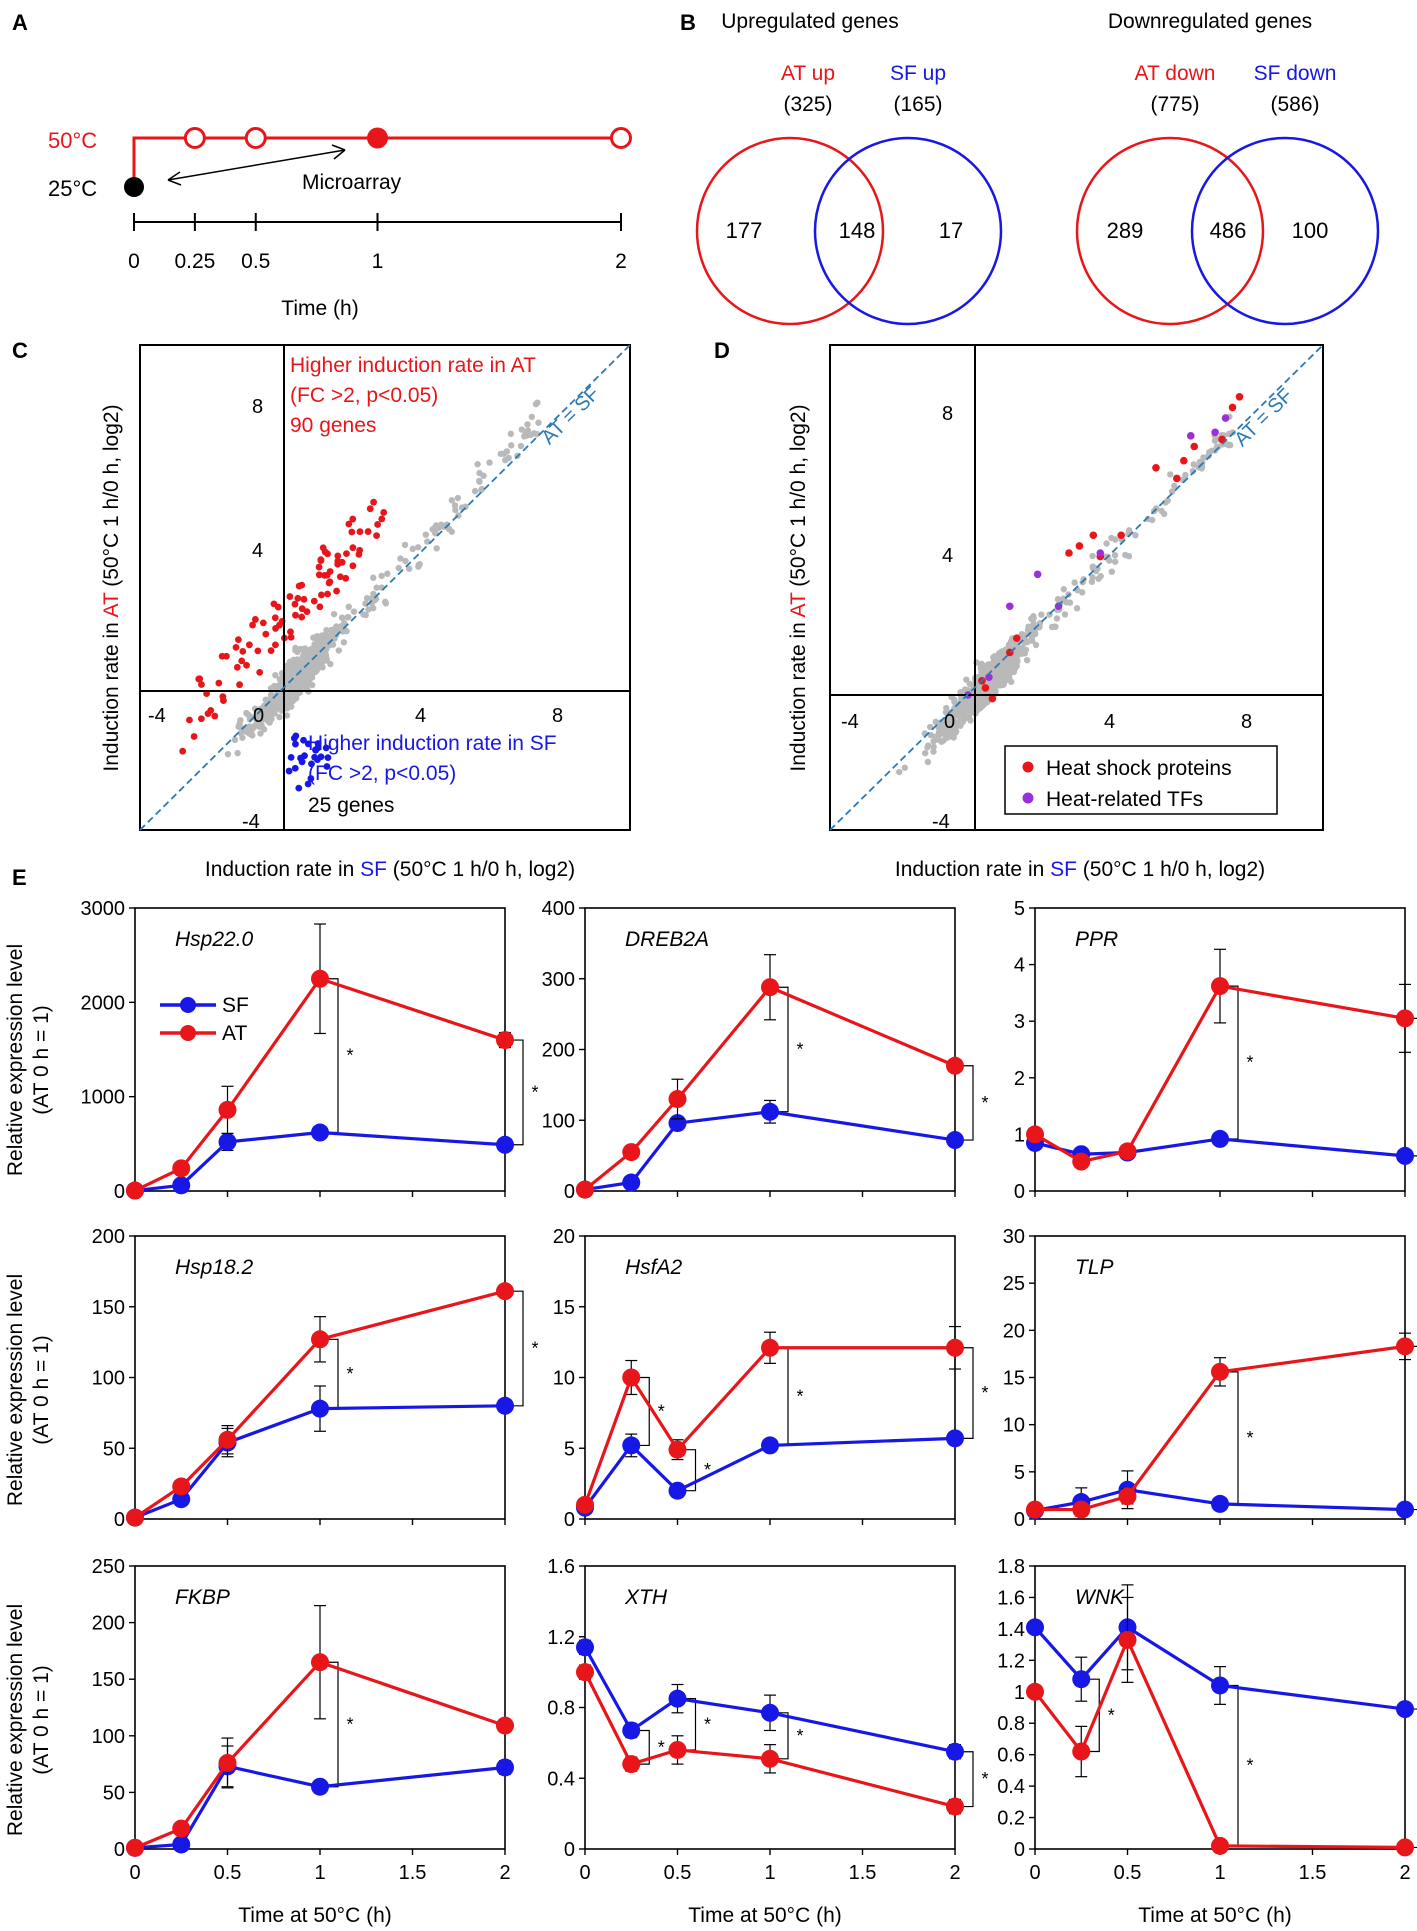 The height and width of the screenshot is (1931, 1417). I want to click on y-tick-label: 15, so click(564, 1308).